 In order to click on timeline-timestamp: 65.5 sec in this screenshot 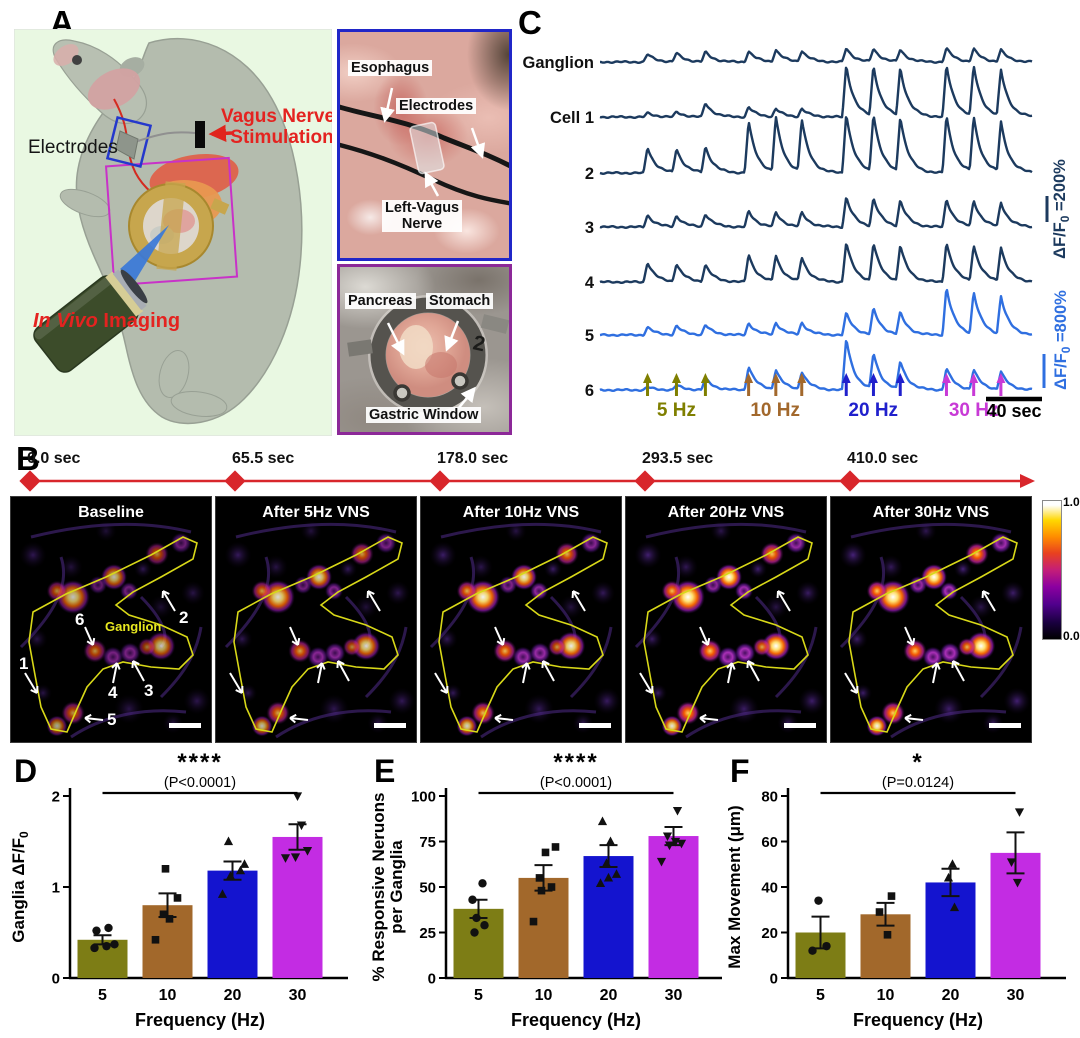, I will do `click(263, 458)`.